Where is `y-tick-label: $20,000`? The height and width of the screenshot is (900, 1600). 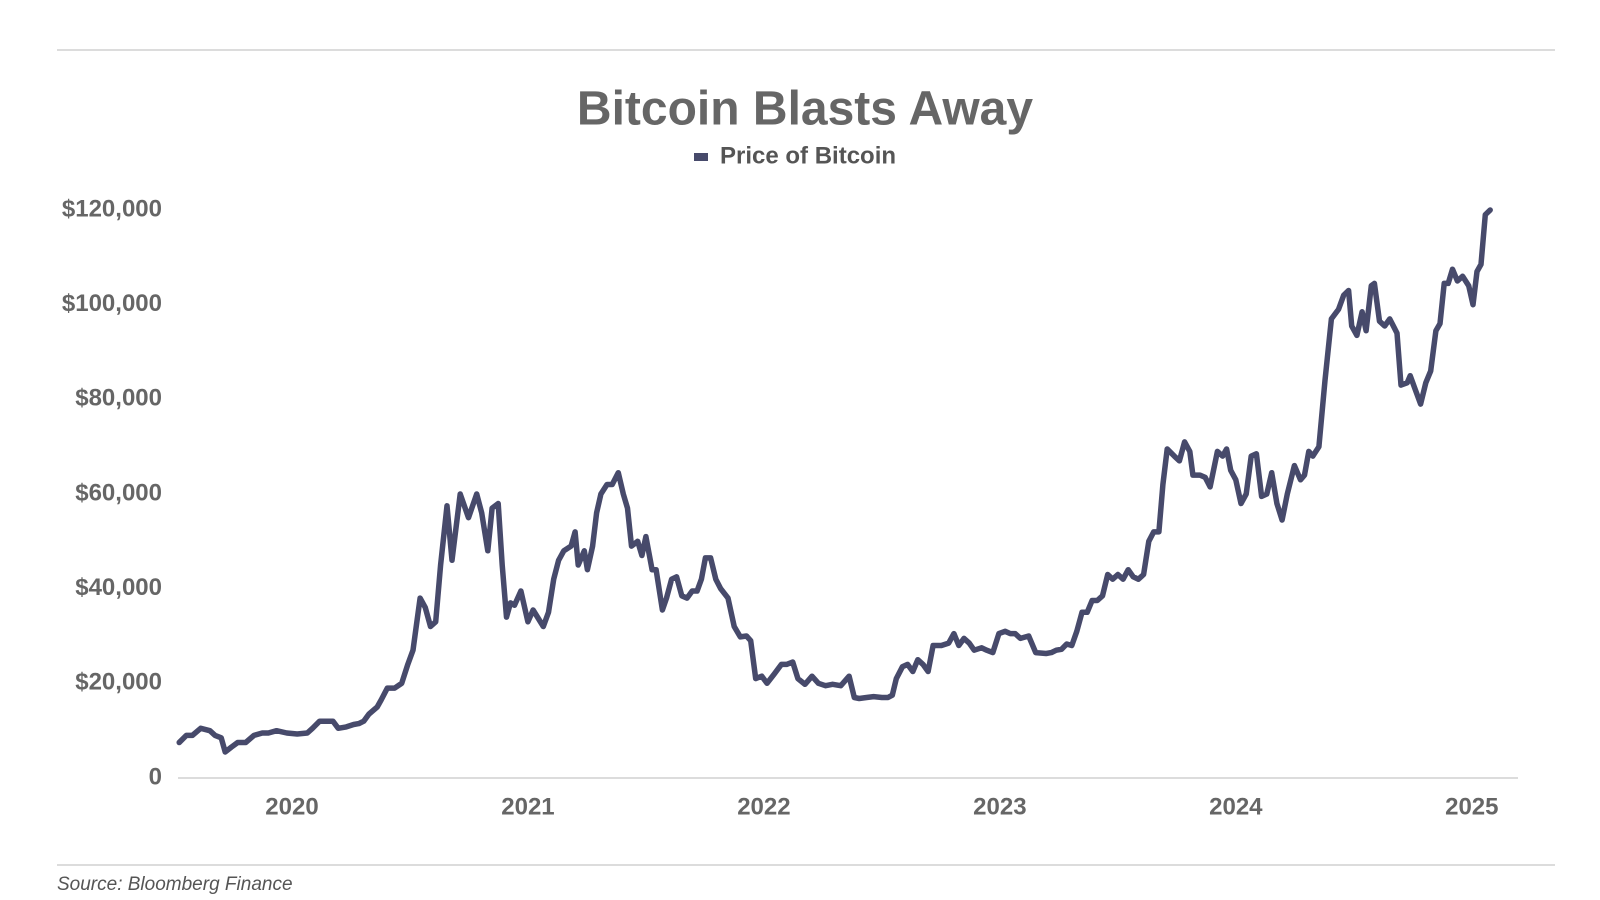
y-tick-label: $20,000 is located at coordinates (118, 682).